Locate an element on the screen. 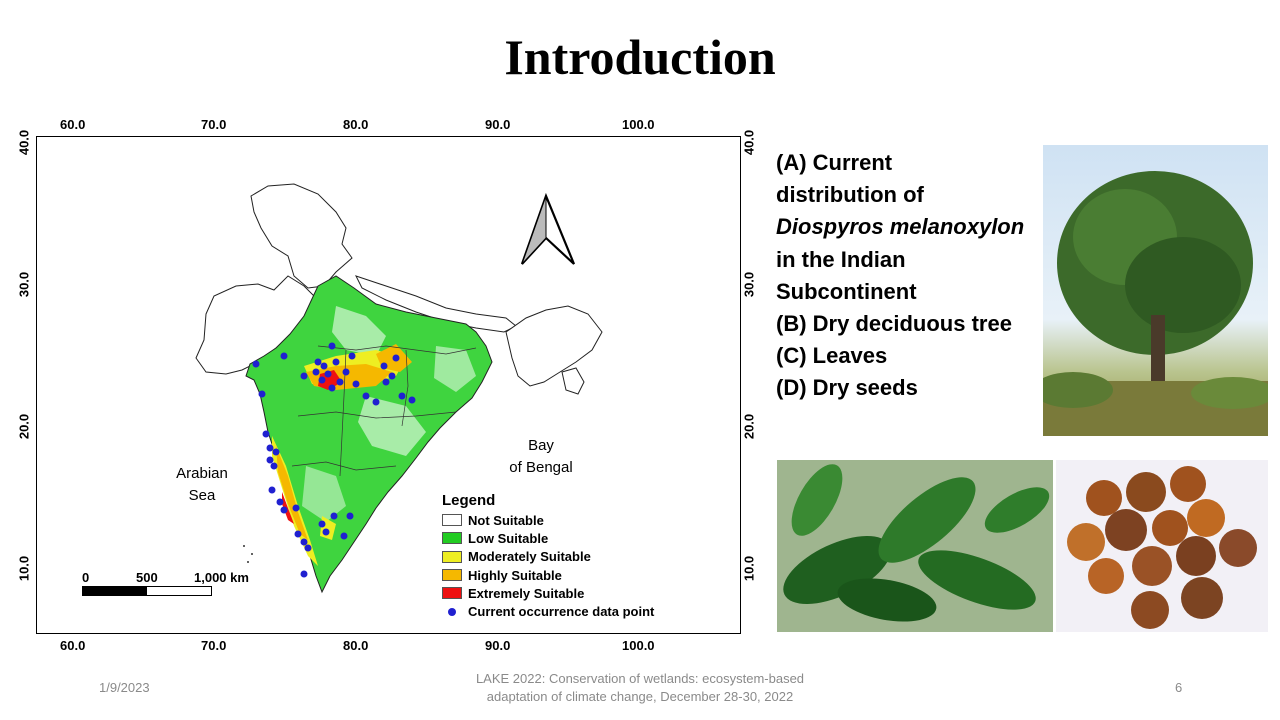  legend-item-moderately-suitable: Moderately Suitable is located at coordinates (548, 557).